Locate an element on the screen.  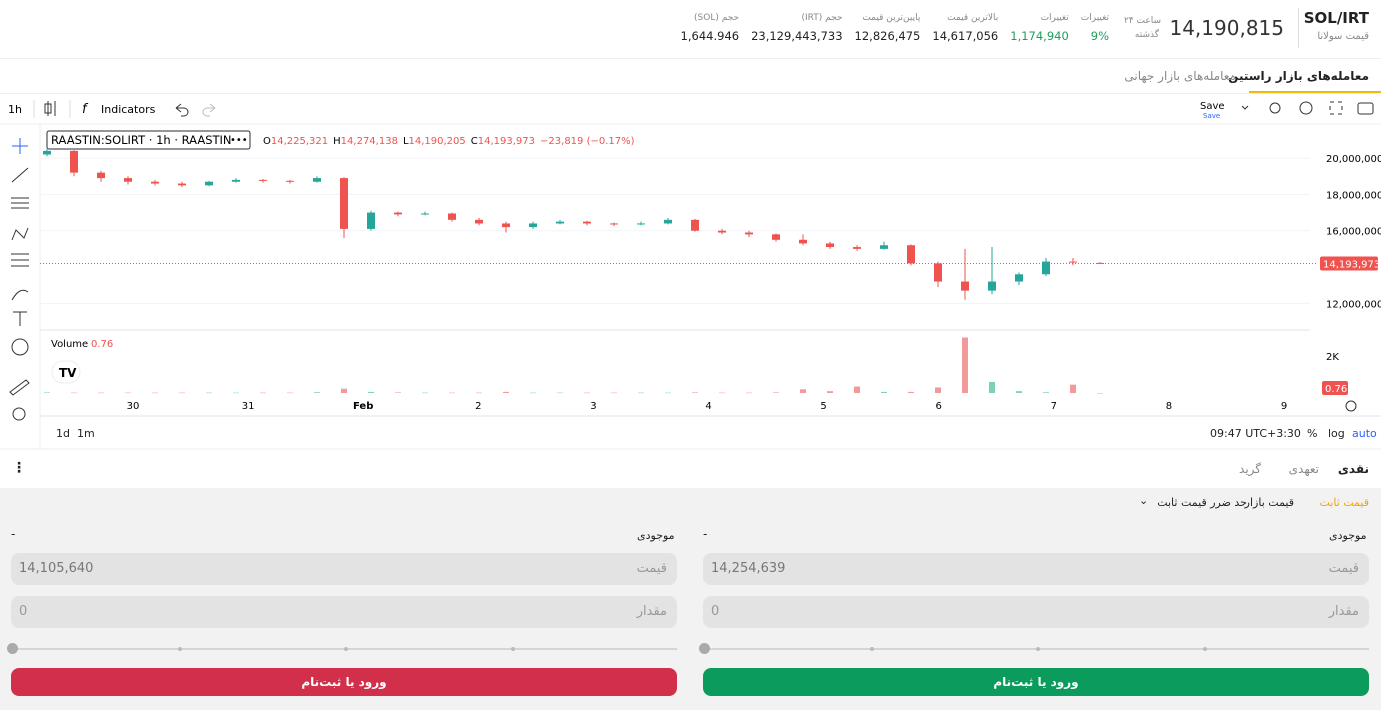
range: 1d is located at coordinates (63, 433).